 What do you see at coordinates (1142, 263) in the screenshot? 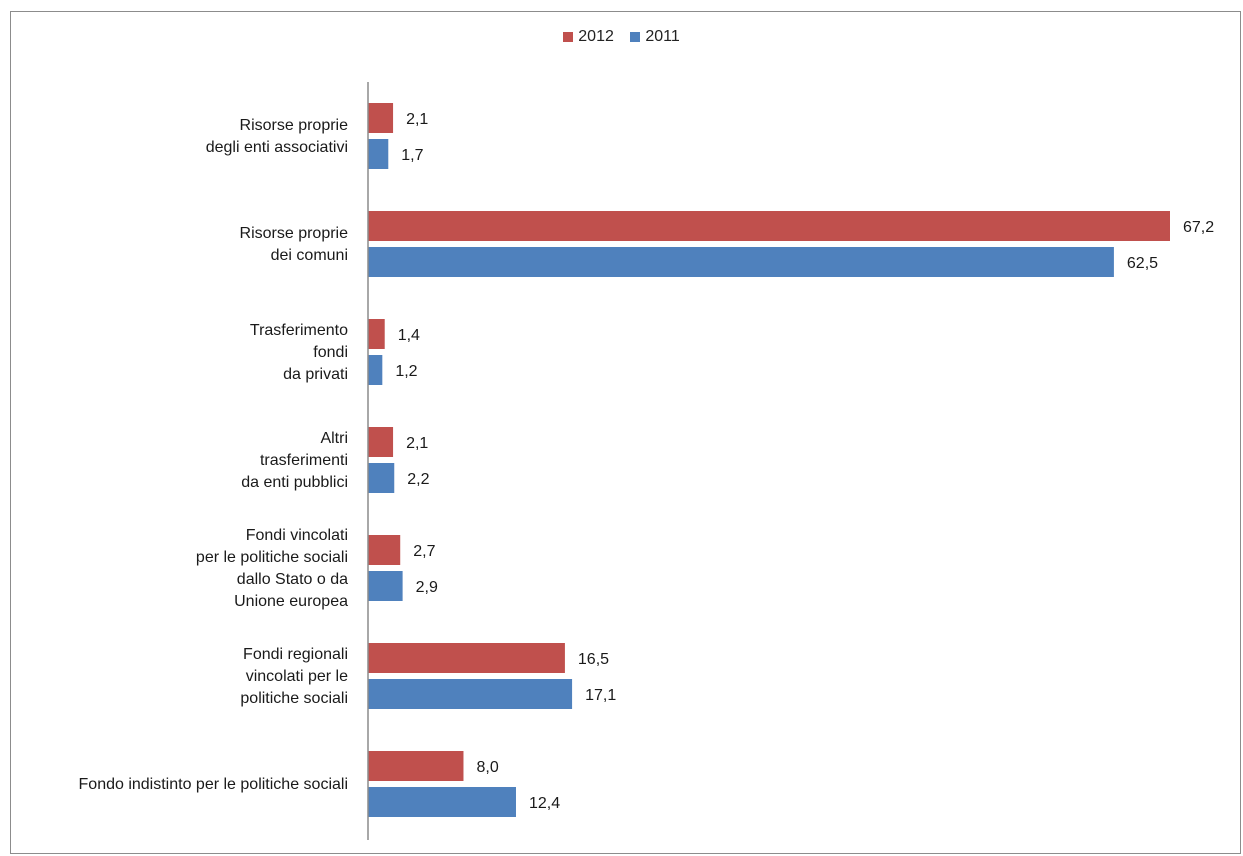
I see `data-label-2011: 62,5` at bounding box center [1142, 263].